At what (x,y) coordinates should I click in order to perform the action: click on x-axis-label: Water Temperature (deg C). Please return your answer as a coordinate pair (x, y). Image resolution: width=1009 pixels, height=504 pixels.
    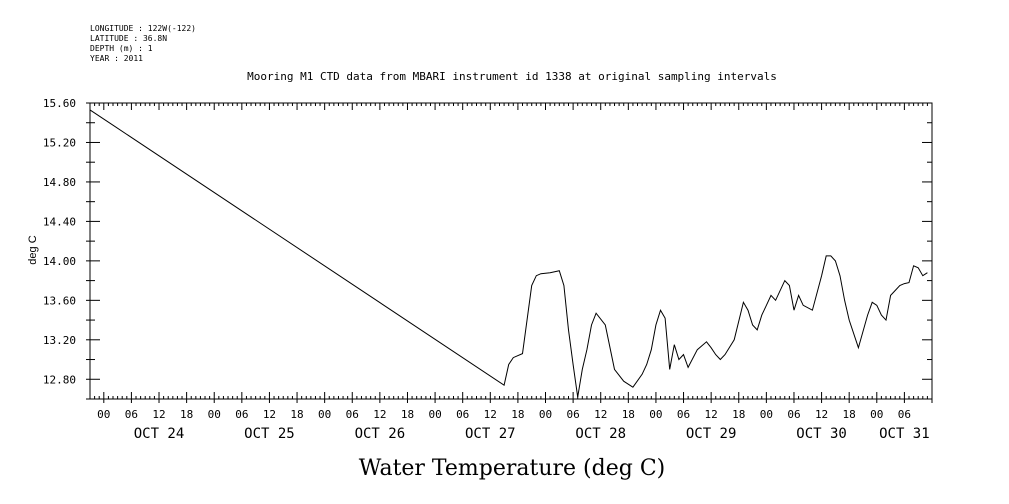
    Looking at the image, I should click on (512, 468).